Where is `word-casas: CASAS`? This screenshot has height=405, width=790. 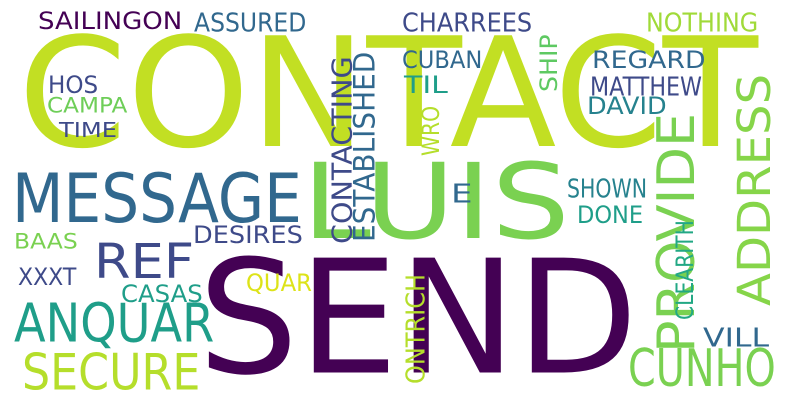 word-casas: CASAS is located at coordinates (162, 294).